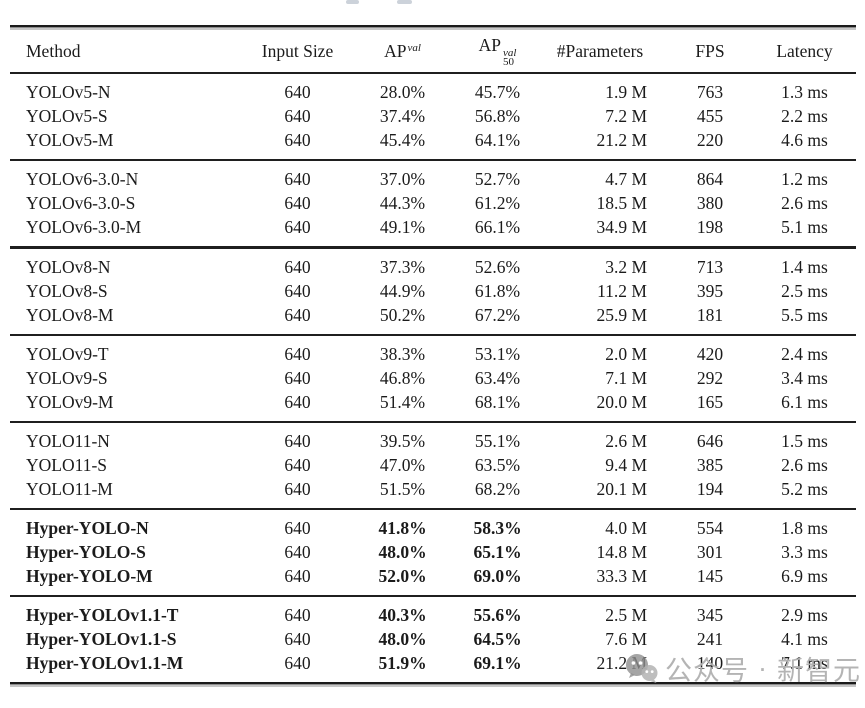 The width and height of the screenshot is (865, 708). I want to click on cell-ap50-val: 61.8%, so click(497, 290).